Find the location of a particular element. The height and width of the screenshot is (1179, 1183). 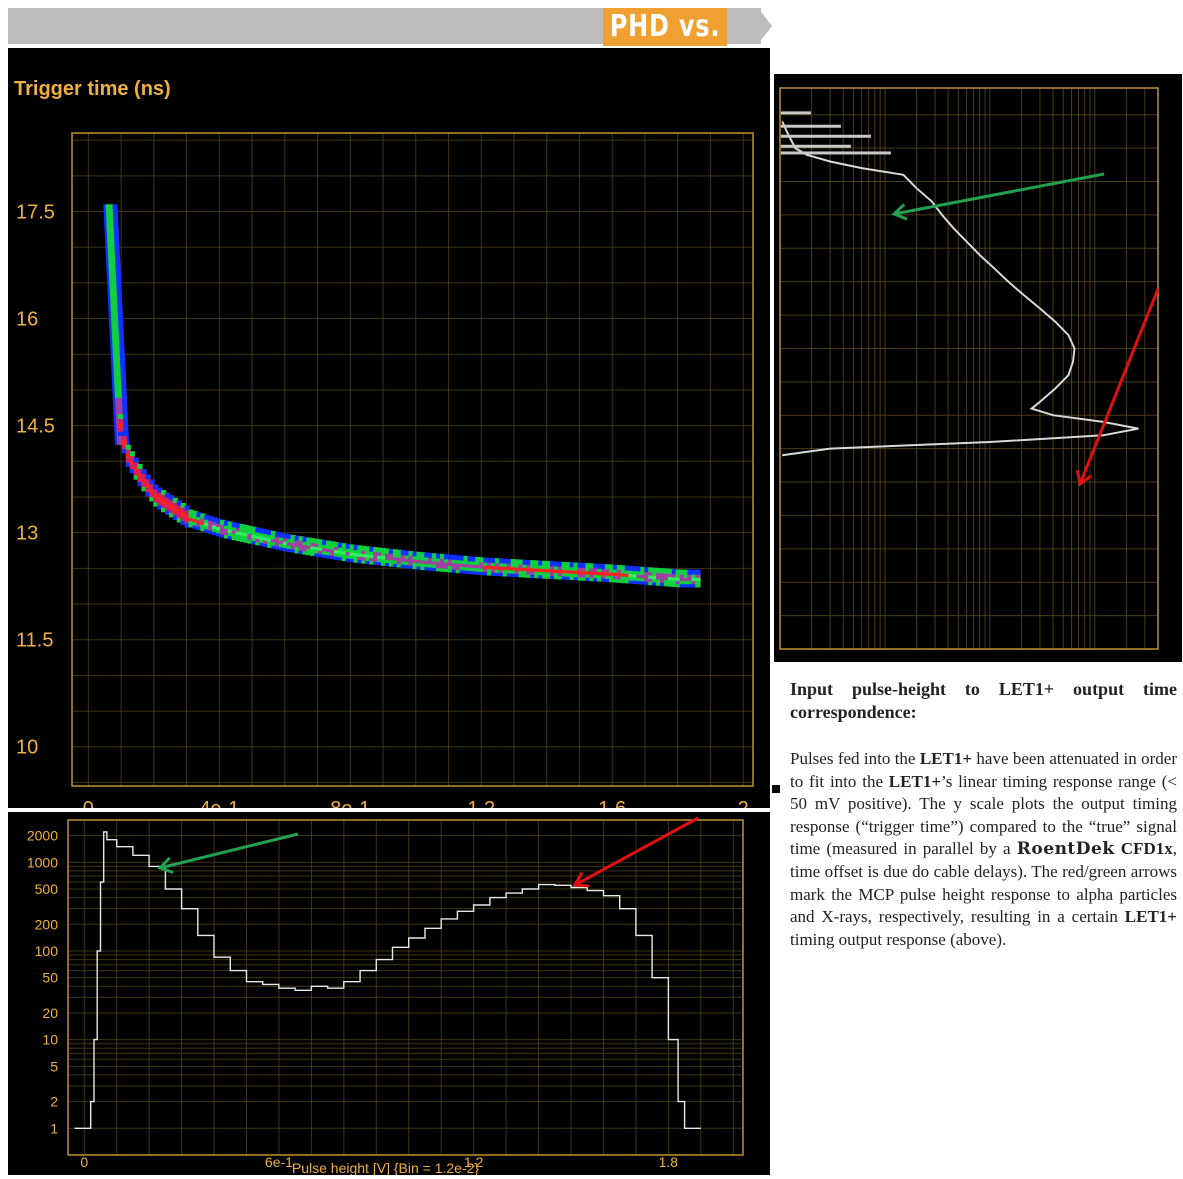

red-arrow-head is located at coordinates (1084, 478).